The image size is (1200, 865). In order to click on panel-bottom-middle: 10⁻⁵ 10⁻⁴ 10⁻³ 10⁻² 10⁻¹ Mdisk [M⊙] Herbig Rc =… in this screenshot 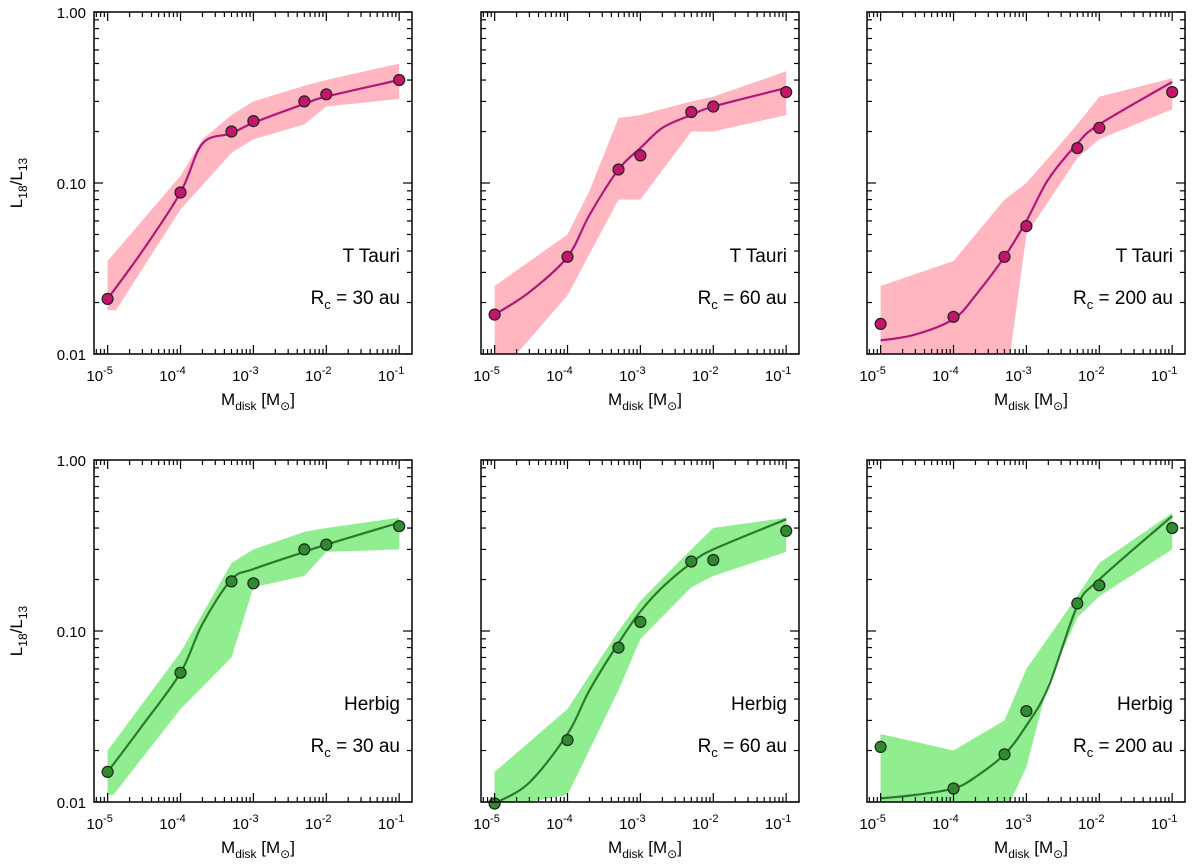, I will do `click(636, 660)`.